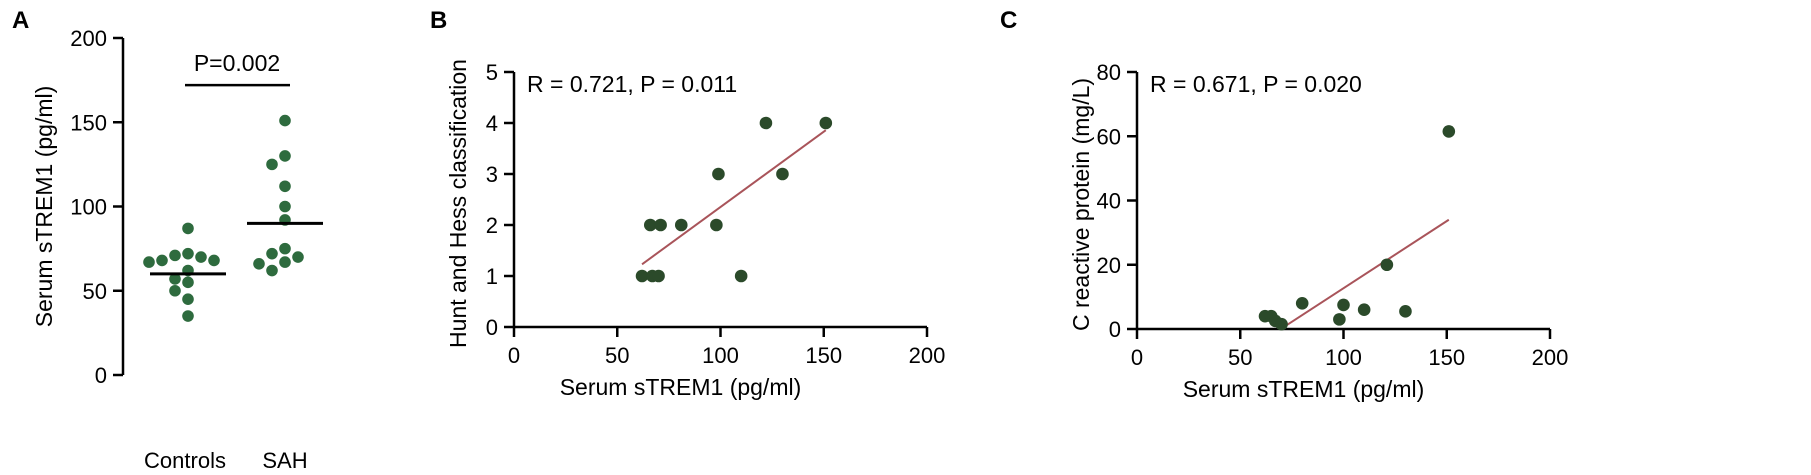 This screenshot has width=1811, height=475. What do you see at coordinates (458, 203) in the screenshot?
I see `y-axis-title: Hunt and Hess classification` at bounding box center [458, 203].